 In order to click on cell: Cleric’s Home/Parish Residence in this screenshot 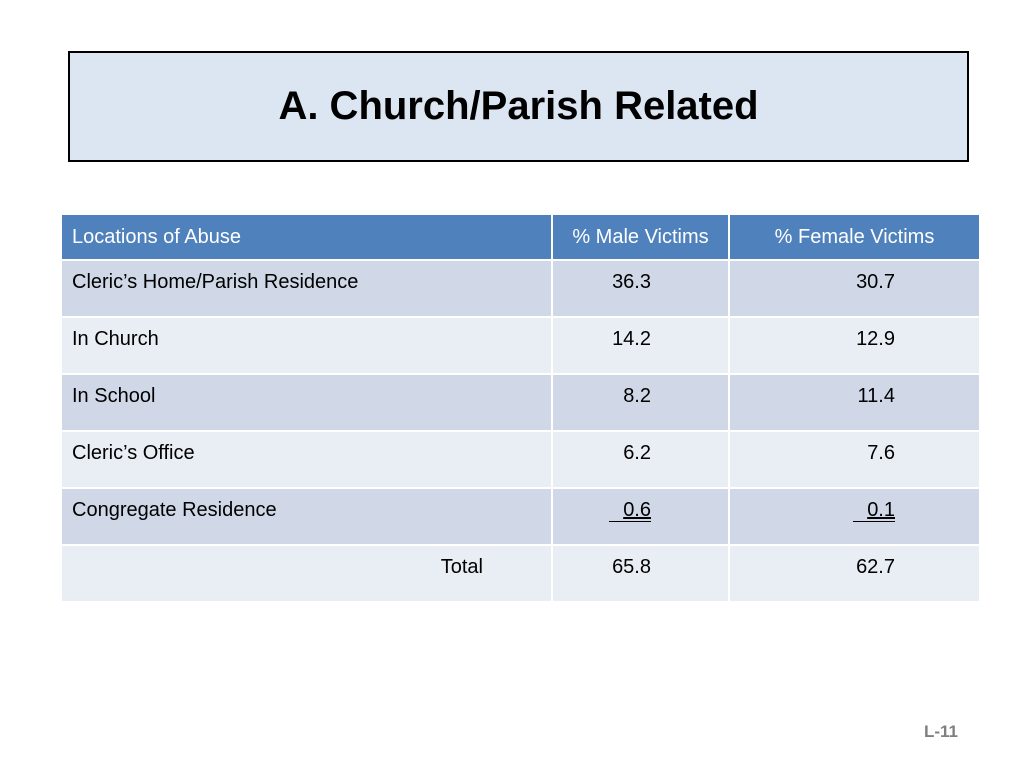, I will do `click(306, 288)`.